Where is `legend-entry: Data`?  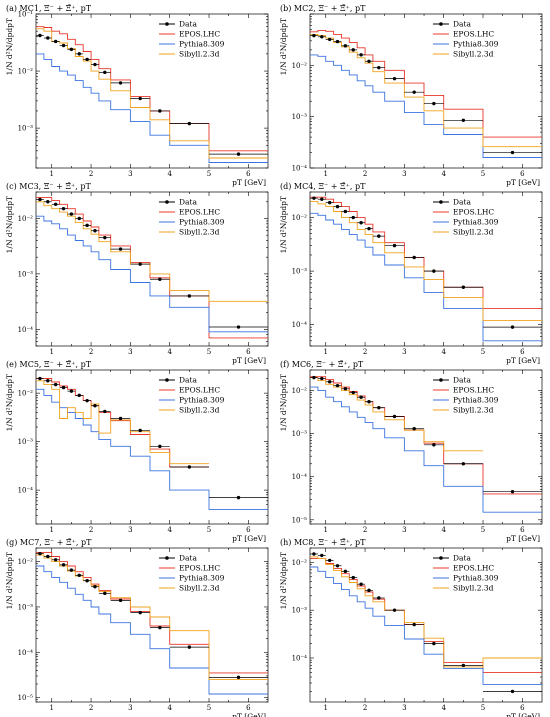 legend-entry: Data is located at coordinates (188, 380).